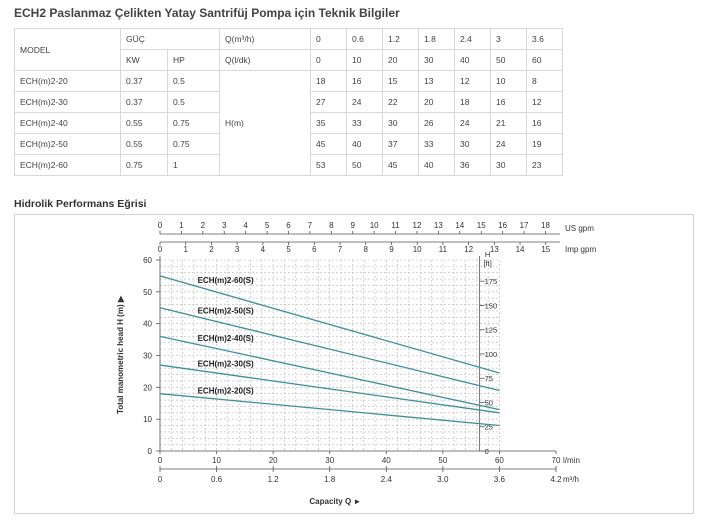 Image resolution: width=709 pixels, height=525 pixels. Describe the element at coordinates (274, 479) in the screenshot. I see `m3h-tick-label: 1.2` at that location.